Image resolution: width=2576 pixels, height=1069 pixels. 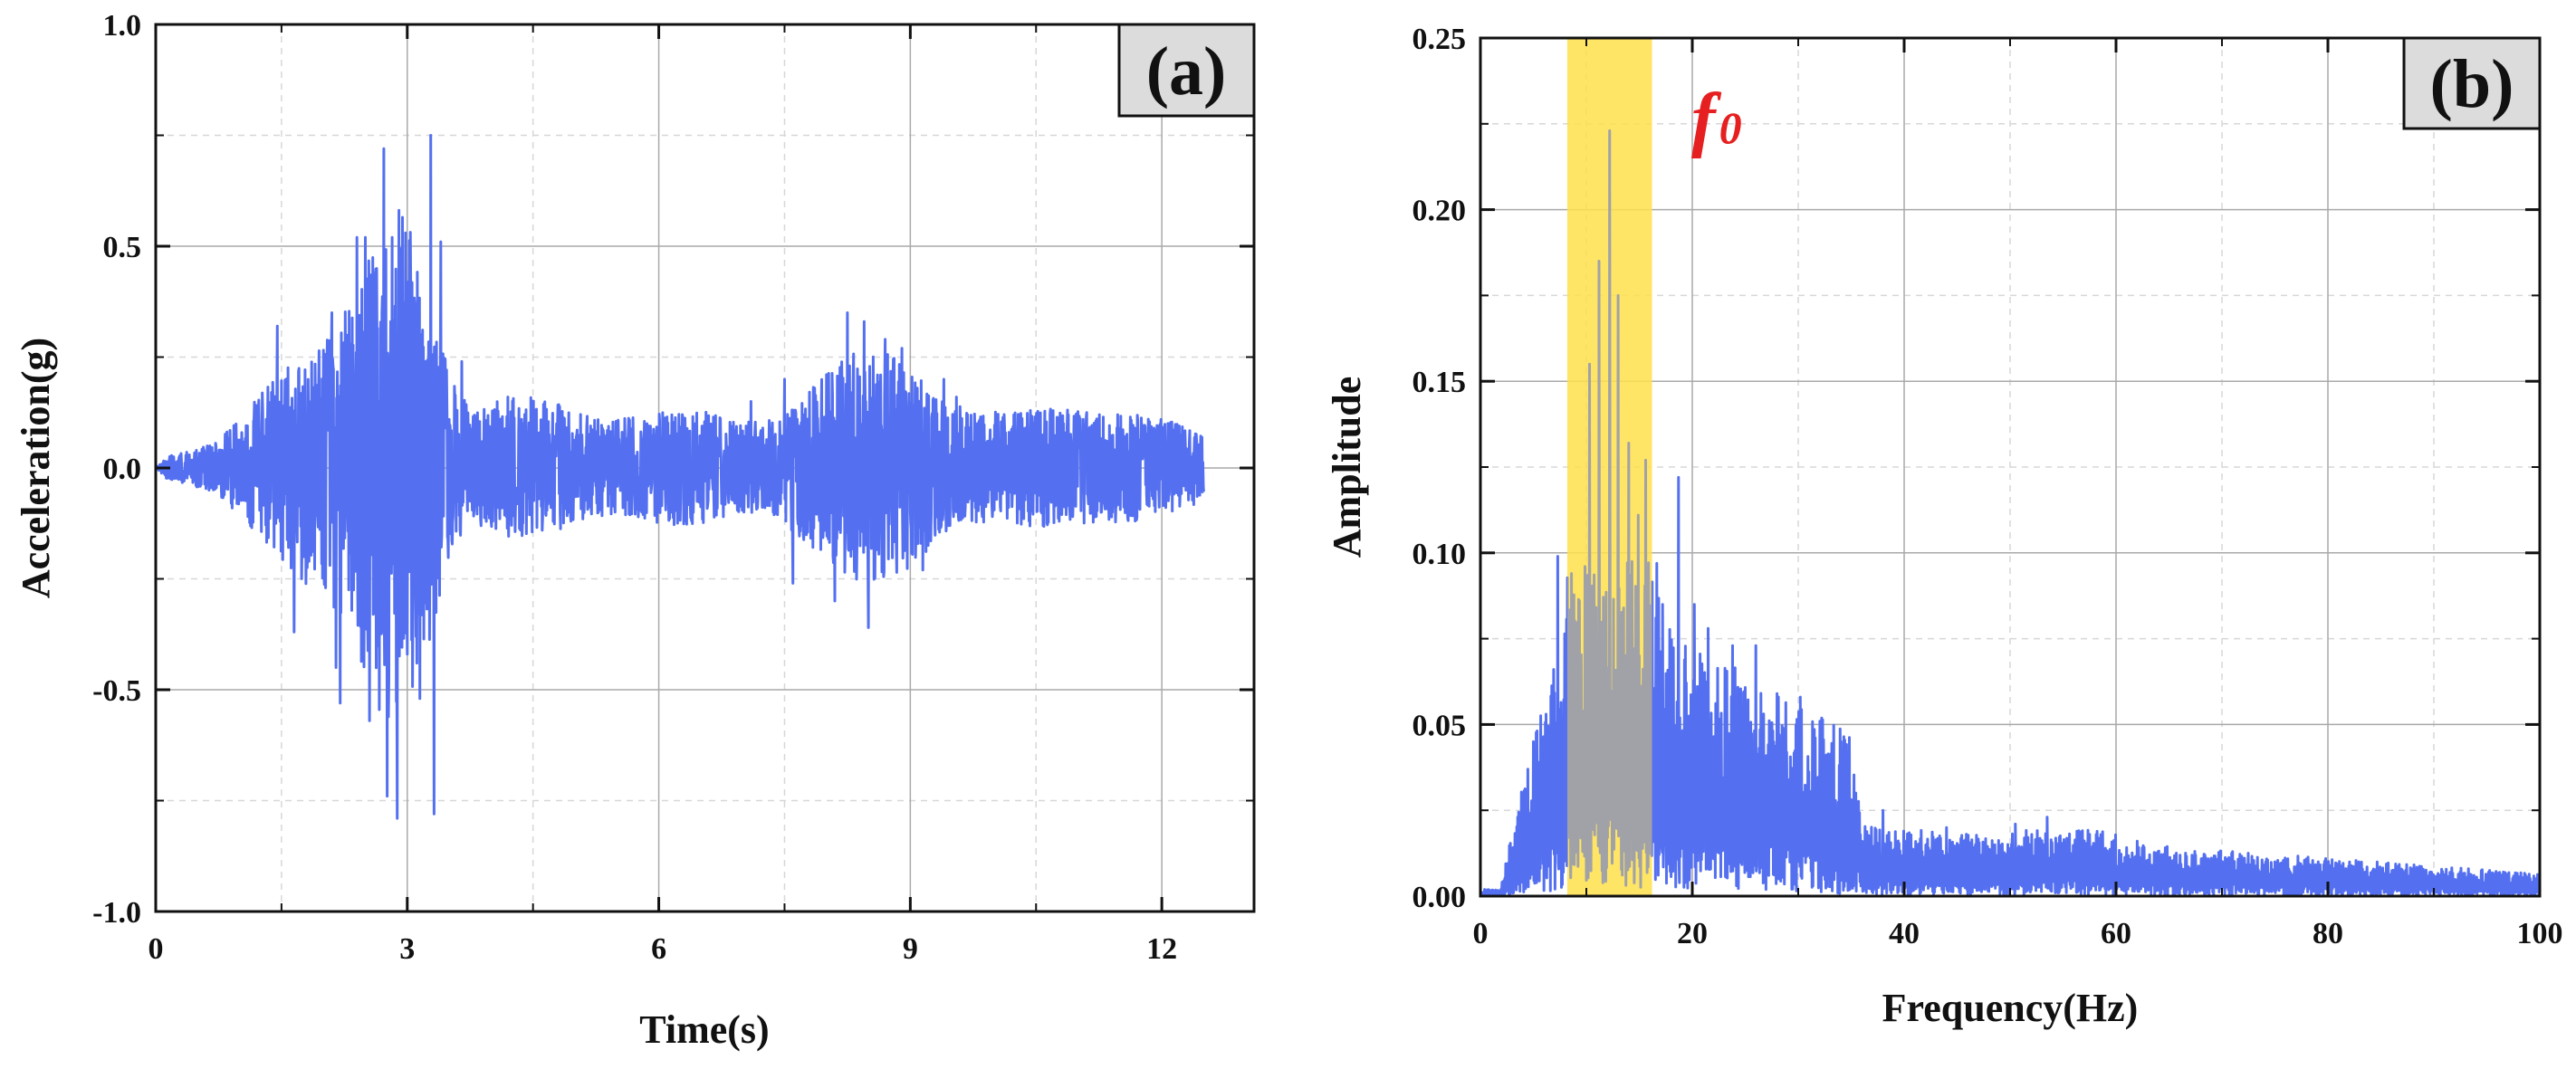 What do you see at coordinates (2540, 934) in the screenshot?
I see `panel-b-x-tick-label: 100` at bounding box center [2540, 934].